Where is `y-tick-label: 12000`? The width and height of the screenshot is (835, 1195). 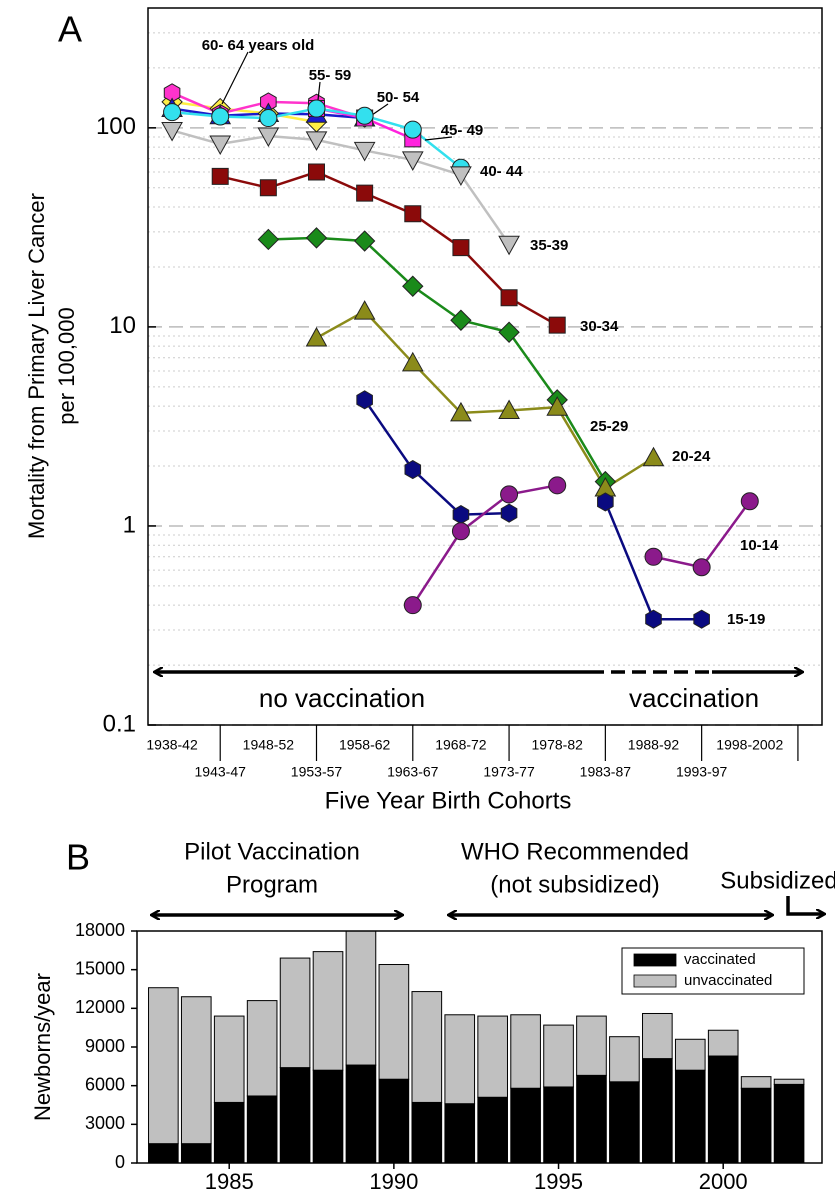
y-tick-label: 12000 is located at coordinates (100, 1007).